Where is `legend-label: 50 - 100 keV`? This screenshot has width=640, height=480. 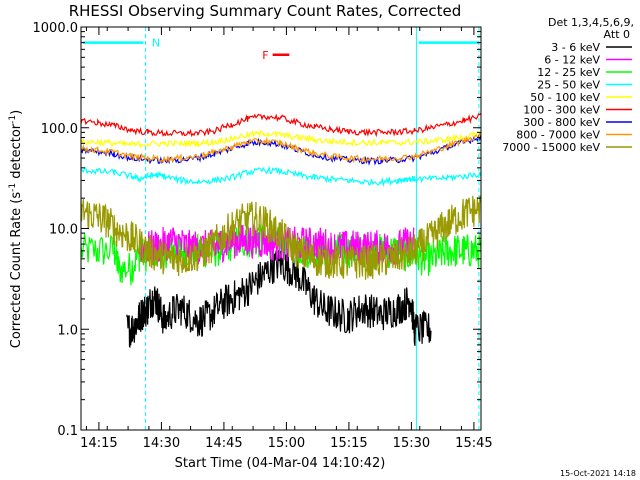 legend-label: 50 - 100 keV is located at coordinates (565, 97).